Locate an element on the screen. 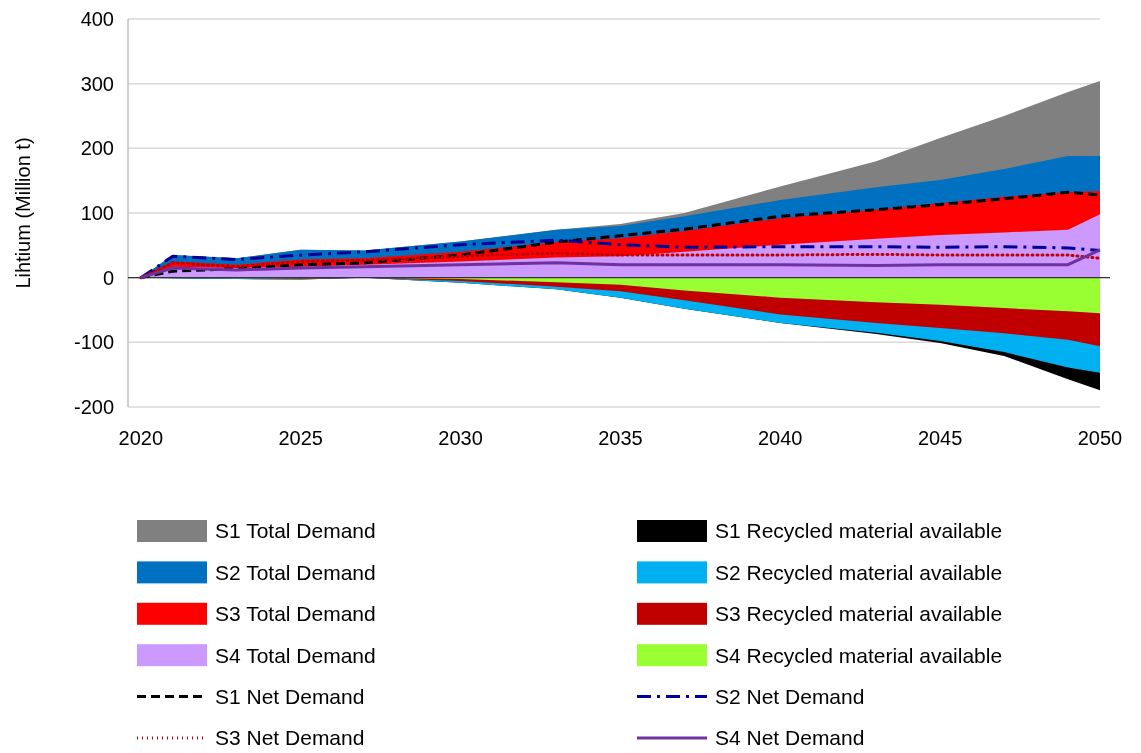 The height and width of the screenshot is (753, 1141). y-tick-label: 0 is located at coordinates (108, 277).